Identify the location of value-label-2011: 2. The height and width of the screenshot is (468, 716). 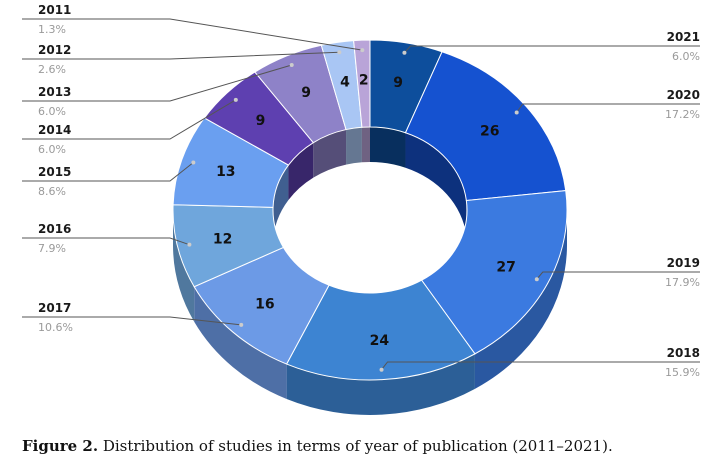
(364, 81).